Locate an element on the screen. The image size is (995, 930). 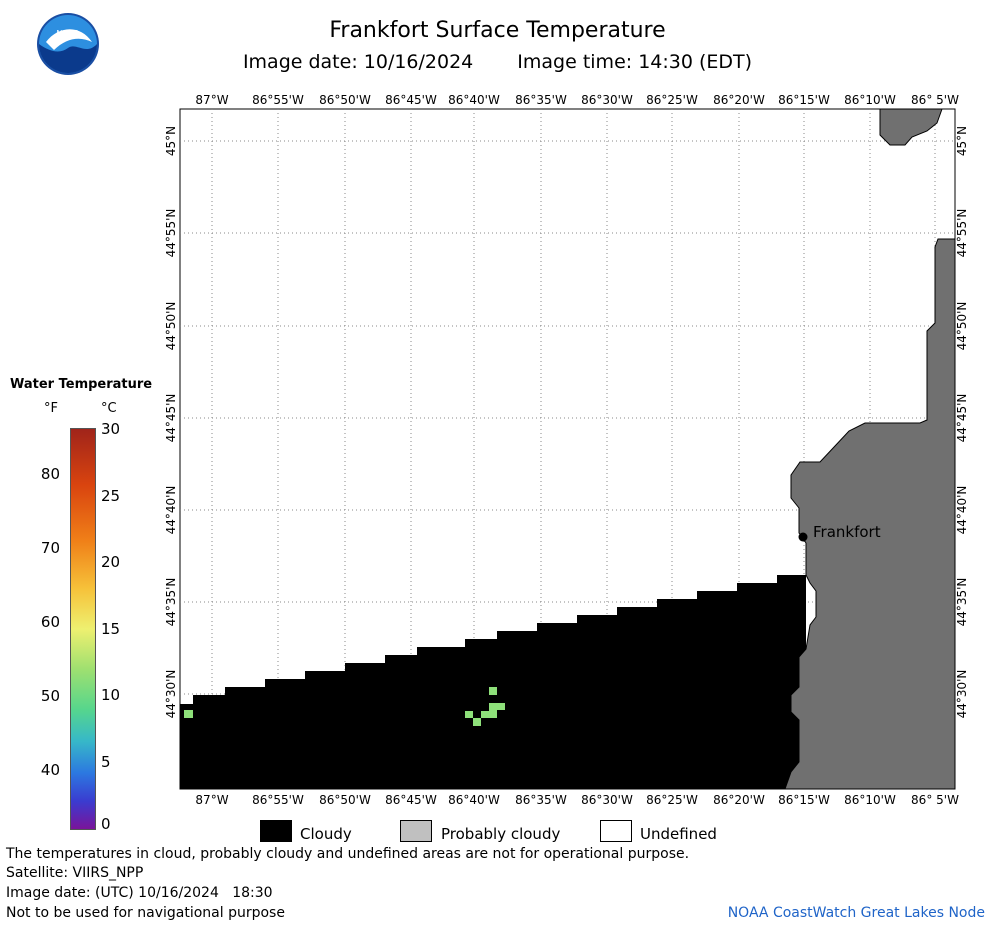
image-time-label: Image time: 14:30 (EDT) is located at coordinates (635, 62).